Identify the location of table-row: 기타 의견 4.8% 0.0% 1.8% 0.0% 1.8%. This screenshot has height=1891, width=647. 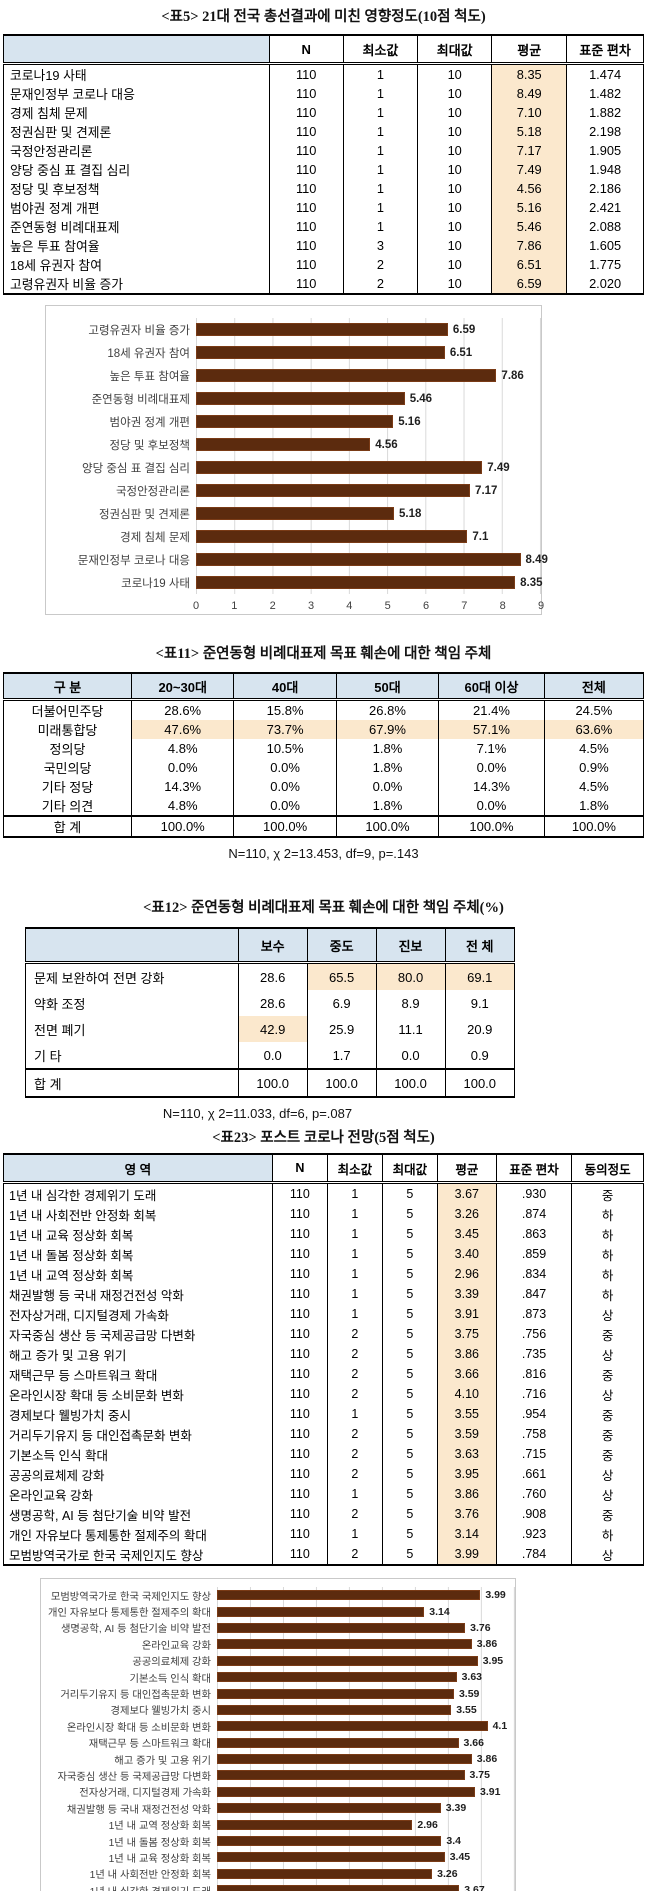
(324, 806).